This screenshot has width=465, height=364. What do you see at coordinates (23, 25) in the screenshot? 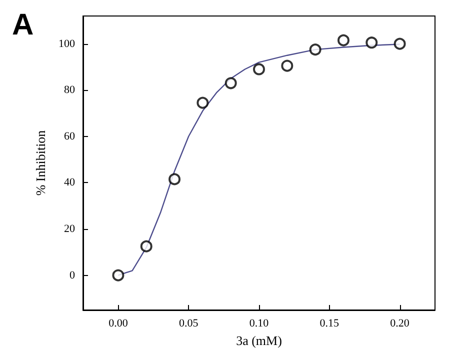
I see `text: A` at bounding box center [23, 25].